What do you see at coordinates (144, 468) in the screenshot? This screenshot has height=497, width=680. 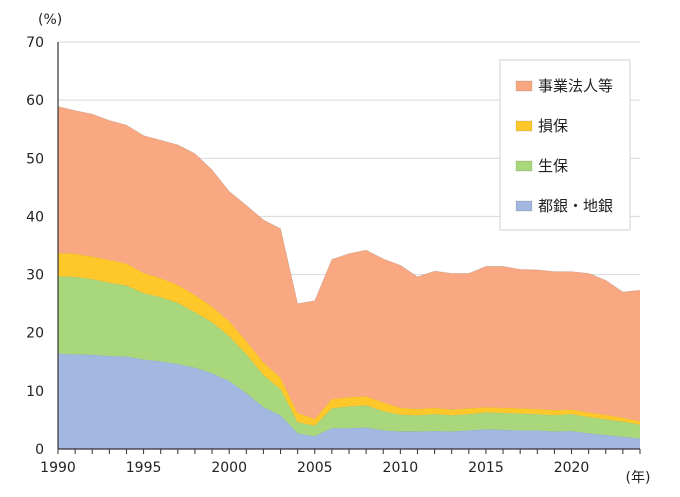 I see `x-tick-label: 1995` at bounding box center [144, 468].